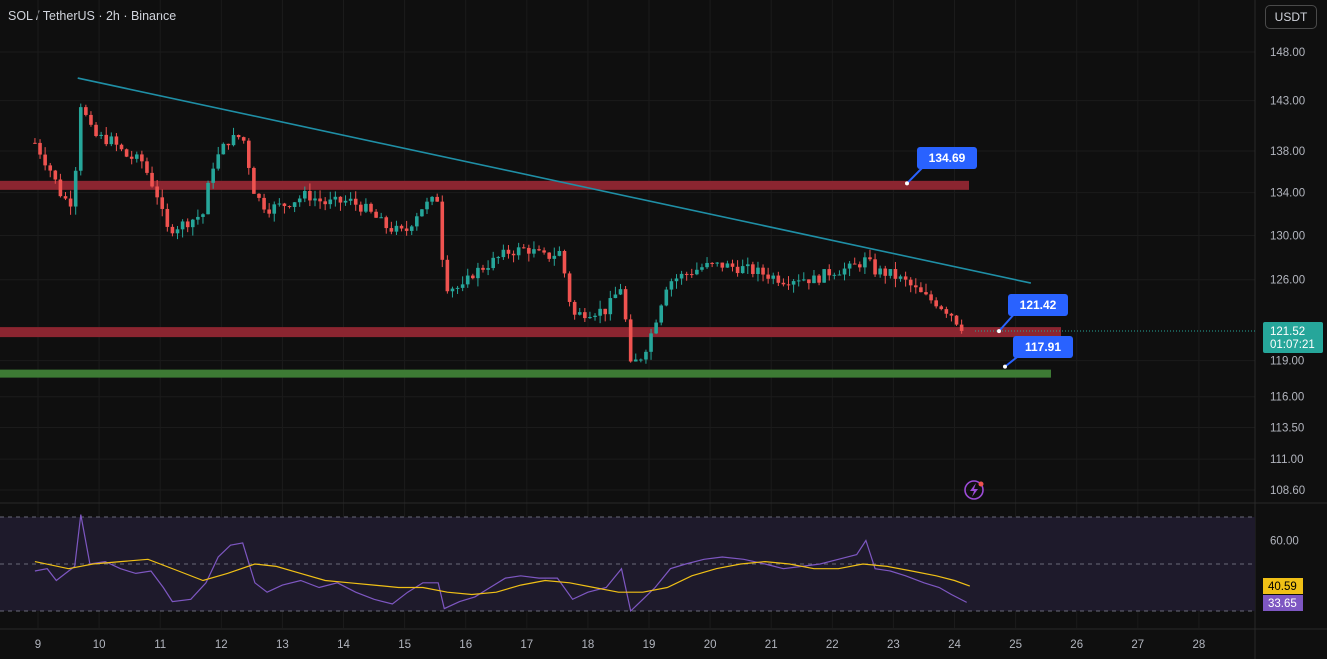 This screenshot has width=1327, height=659. I want to click on price-callout-label: 134.69, so click(947, 158).